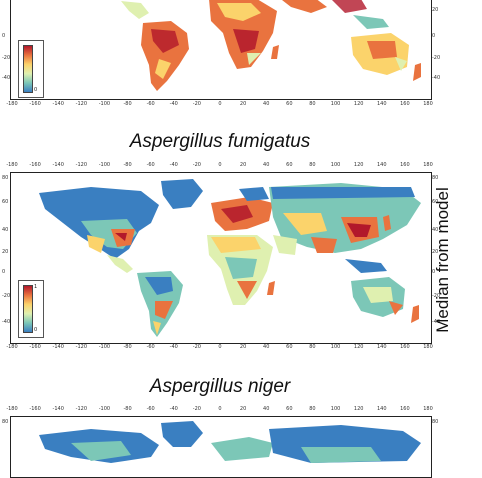 The width and height of the screenshot is (482, 478). Describe the element at coordinates (242, 449) in the screenshot. I see `europe-shape` at that location.